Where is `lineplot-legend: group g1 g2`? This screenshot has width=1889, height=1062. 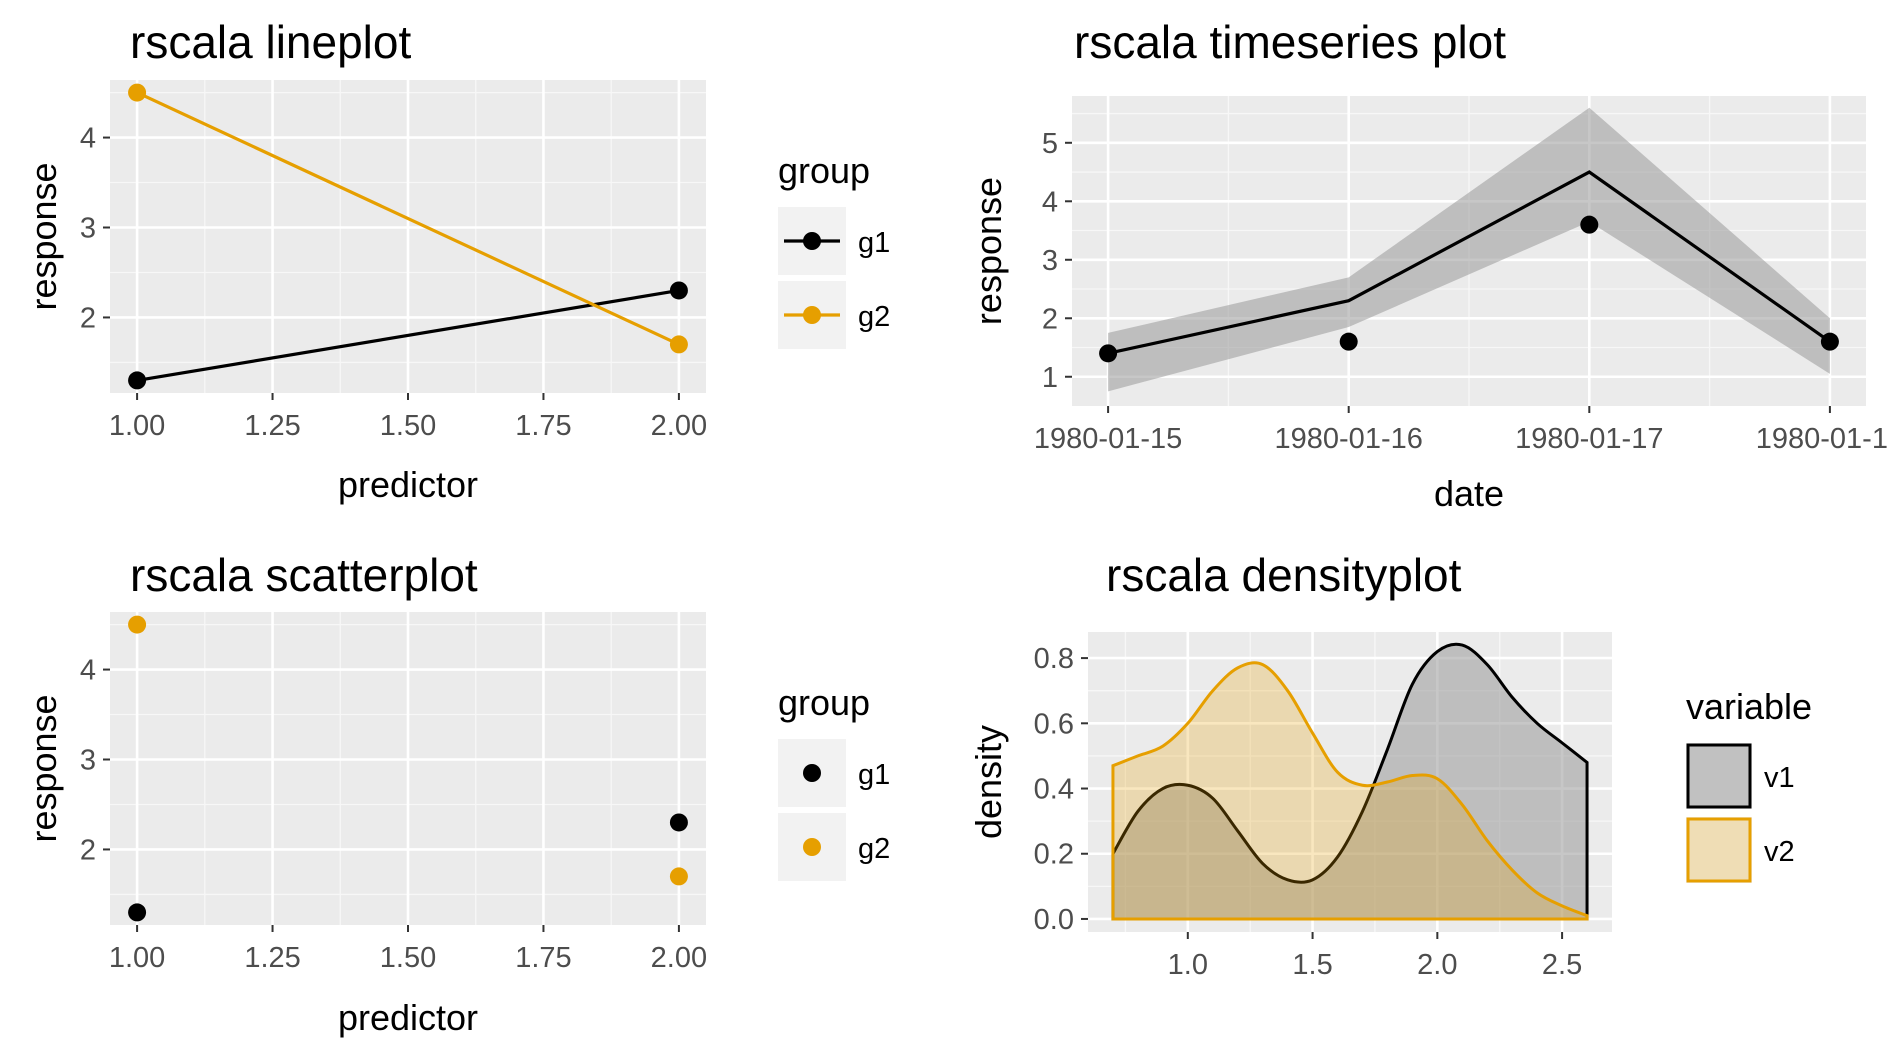
lineplot-legend: group g1 g2 is located at coordinates (834, 249).